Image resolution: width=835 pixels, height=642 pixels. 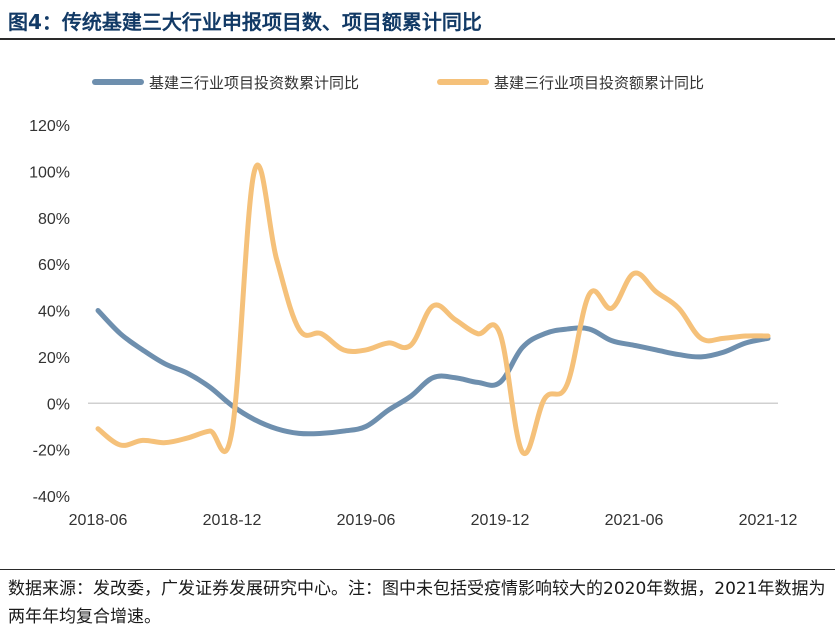 What do you see at coordinates (54, 358) in the screenshot?
I see `y-tick-label: 20%` at bounding box center [54, 358].